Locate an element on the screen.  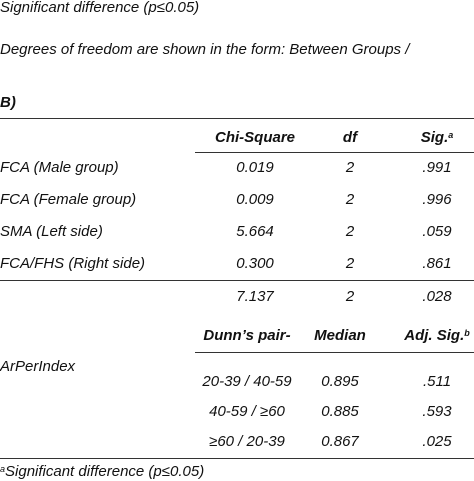
footnote-text: Significant difference (p≤0.05) is located at coordinates (105, 471).